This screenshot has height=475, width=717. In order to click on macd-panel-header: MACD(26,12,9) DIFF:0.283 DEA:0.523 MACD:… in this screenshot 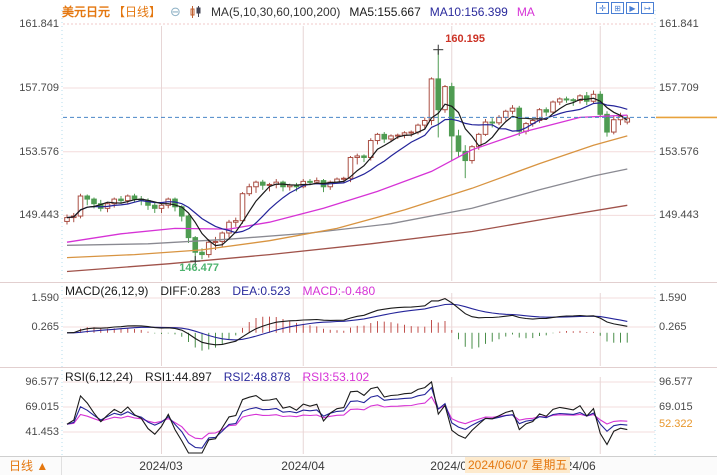, I will do `click(220, 291)`.